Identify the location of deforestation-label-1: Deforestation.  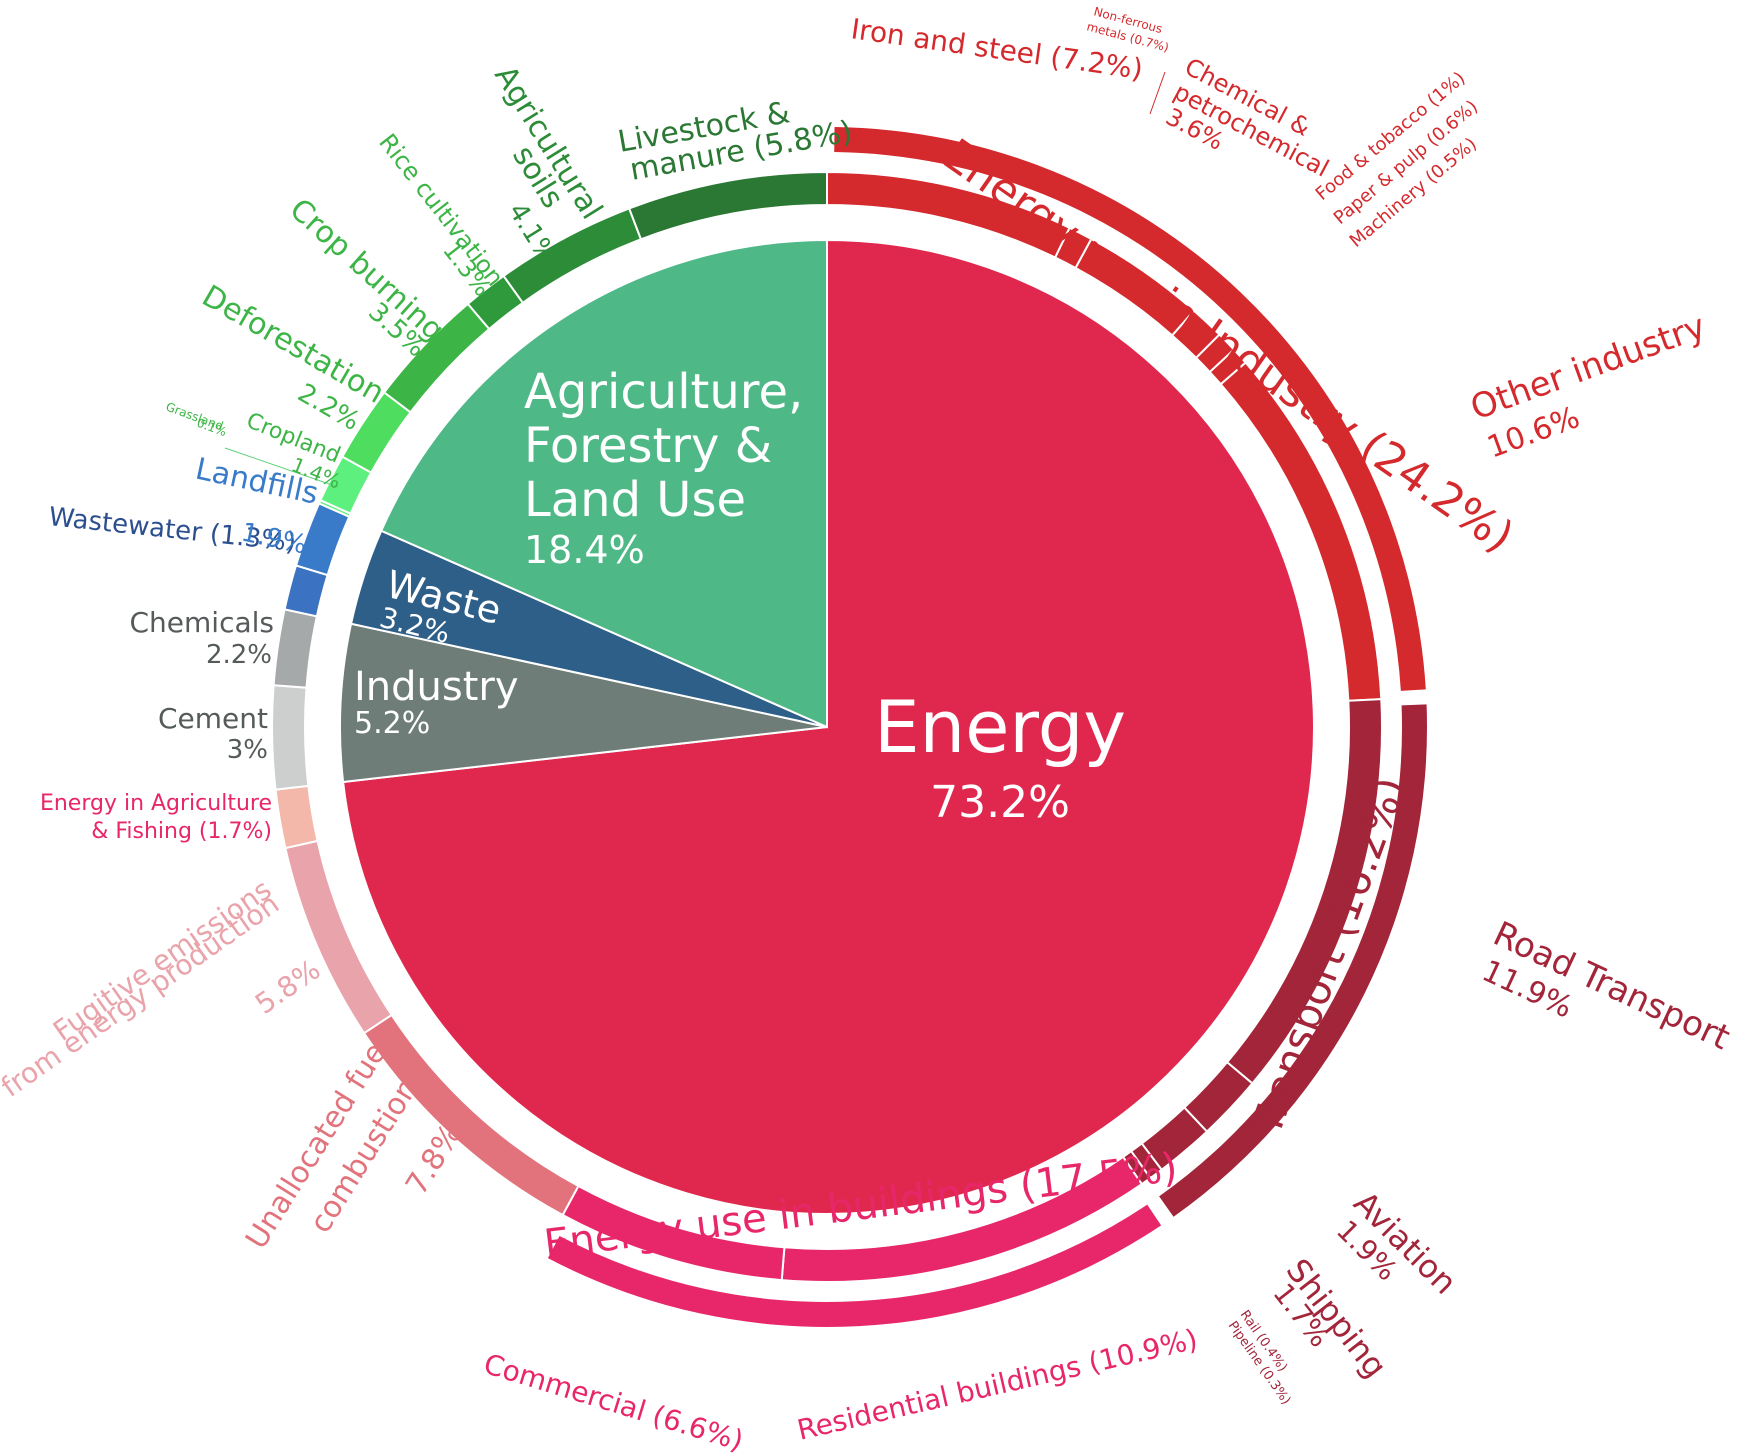
(293, 345).